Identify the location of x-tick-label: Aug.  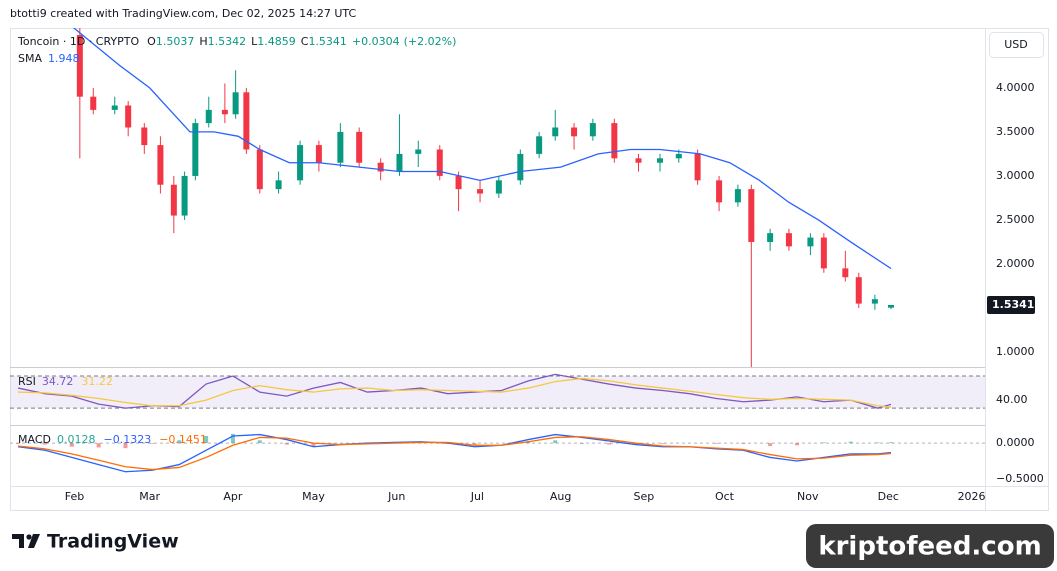
(560, 496).